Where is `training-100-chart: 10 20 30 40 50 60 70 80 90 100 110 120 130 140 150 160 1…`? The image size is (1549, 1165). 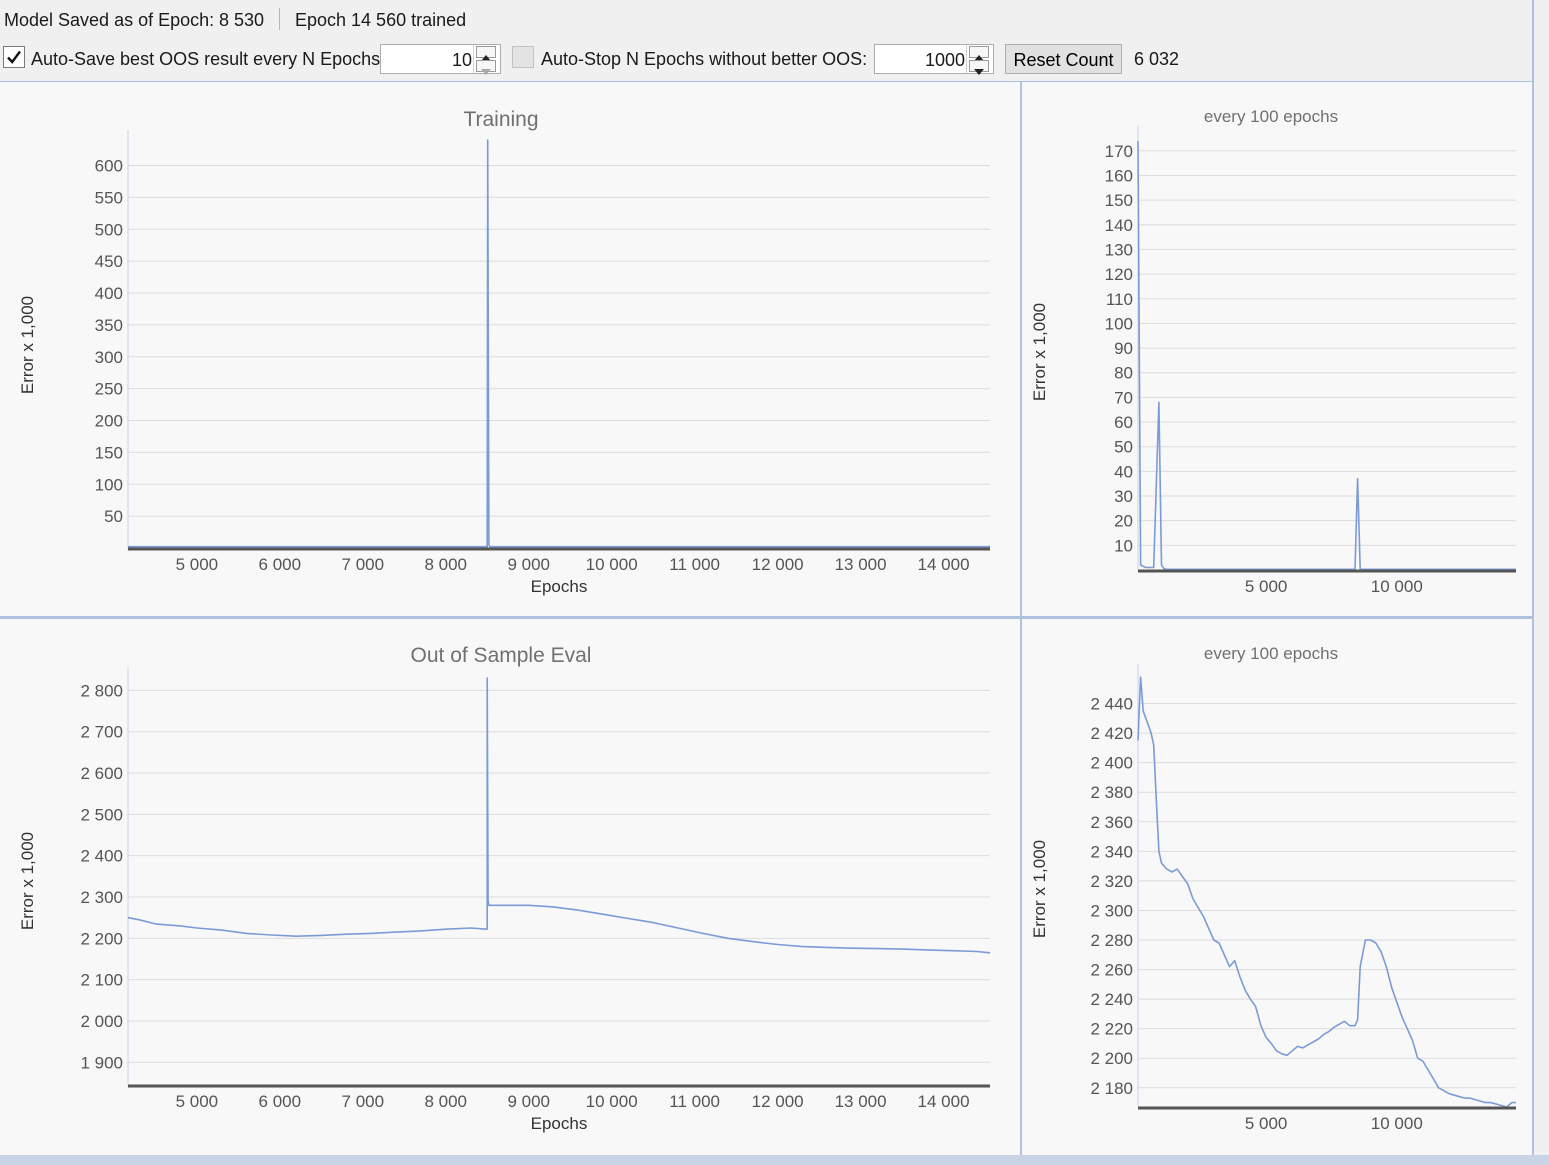 training-100-chart: 10 20 30 40 50 60 70 80 90 100 110 120 130 140 150 160 1… is located at coordinates (1273, 351).